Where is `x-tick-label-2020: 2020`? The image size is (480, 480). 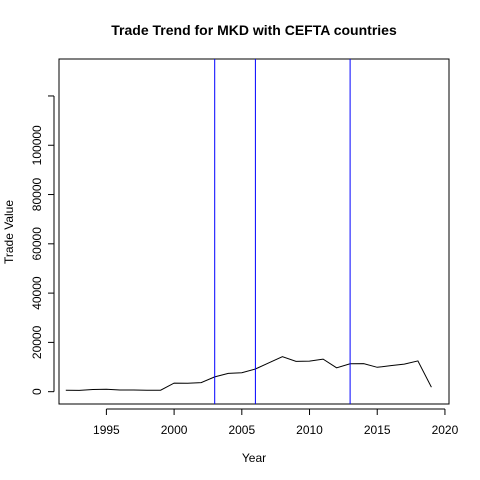 x-tick-label-2020: 2020 is located at coordinates (445, 430).